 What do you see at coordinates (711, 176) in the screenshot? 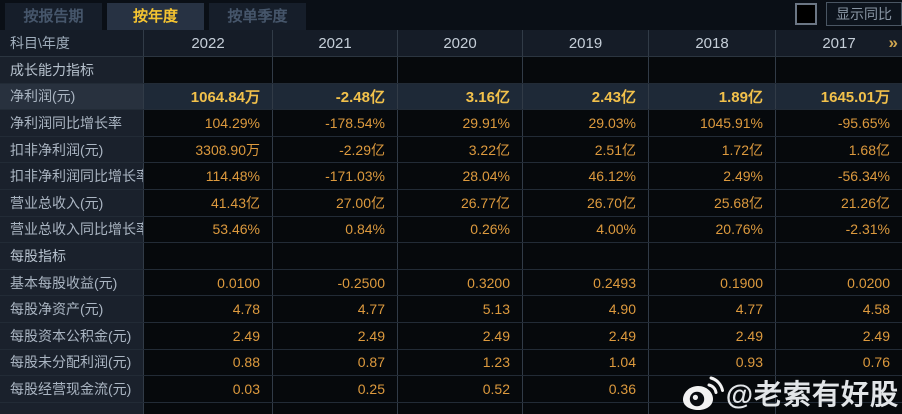
I see `value-cell: 2.49%` at bounding box center [711, 176].